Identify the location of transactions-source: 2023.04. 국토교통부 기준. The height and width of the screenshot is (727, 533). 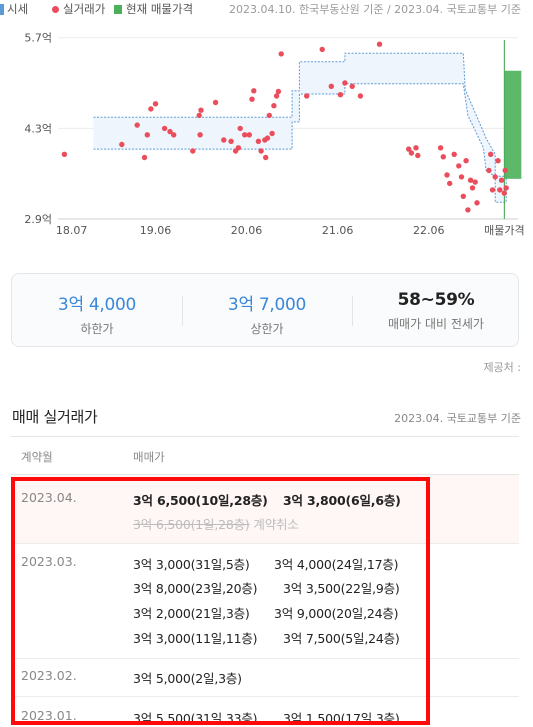
(457, 418).